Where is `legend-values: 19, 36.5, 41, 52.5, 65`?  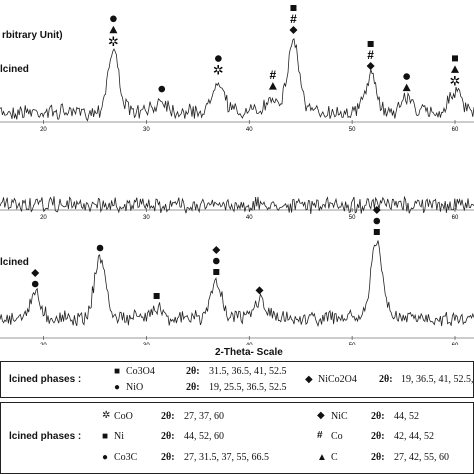 legend-values: 19, 36.5, 41, 52.5, 65 is located at coordinates (437, 379).